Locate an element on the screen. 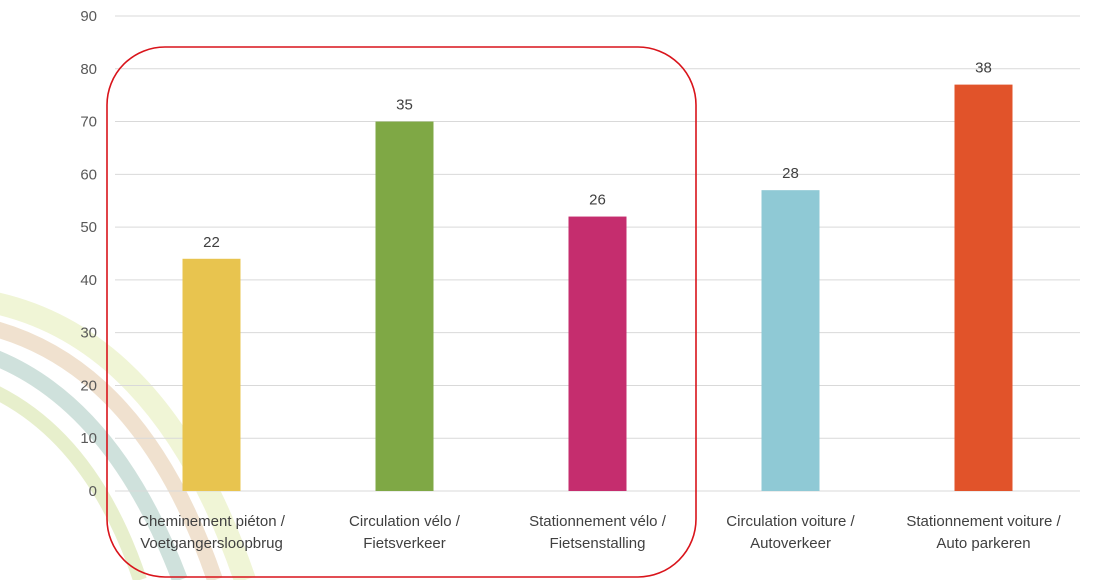  y-tick-label: 90 is located at coordinates (88, 16).